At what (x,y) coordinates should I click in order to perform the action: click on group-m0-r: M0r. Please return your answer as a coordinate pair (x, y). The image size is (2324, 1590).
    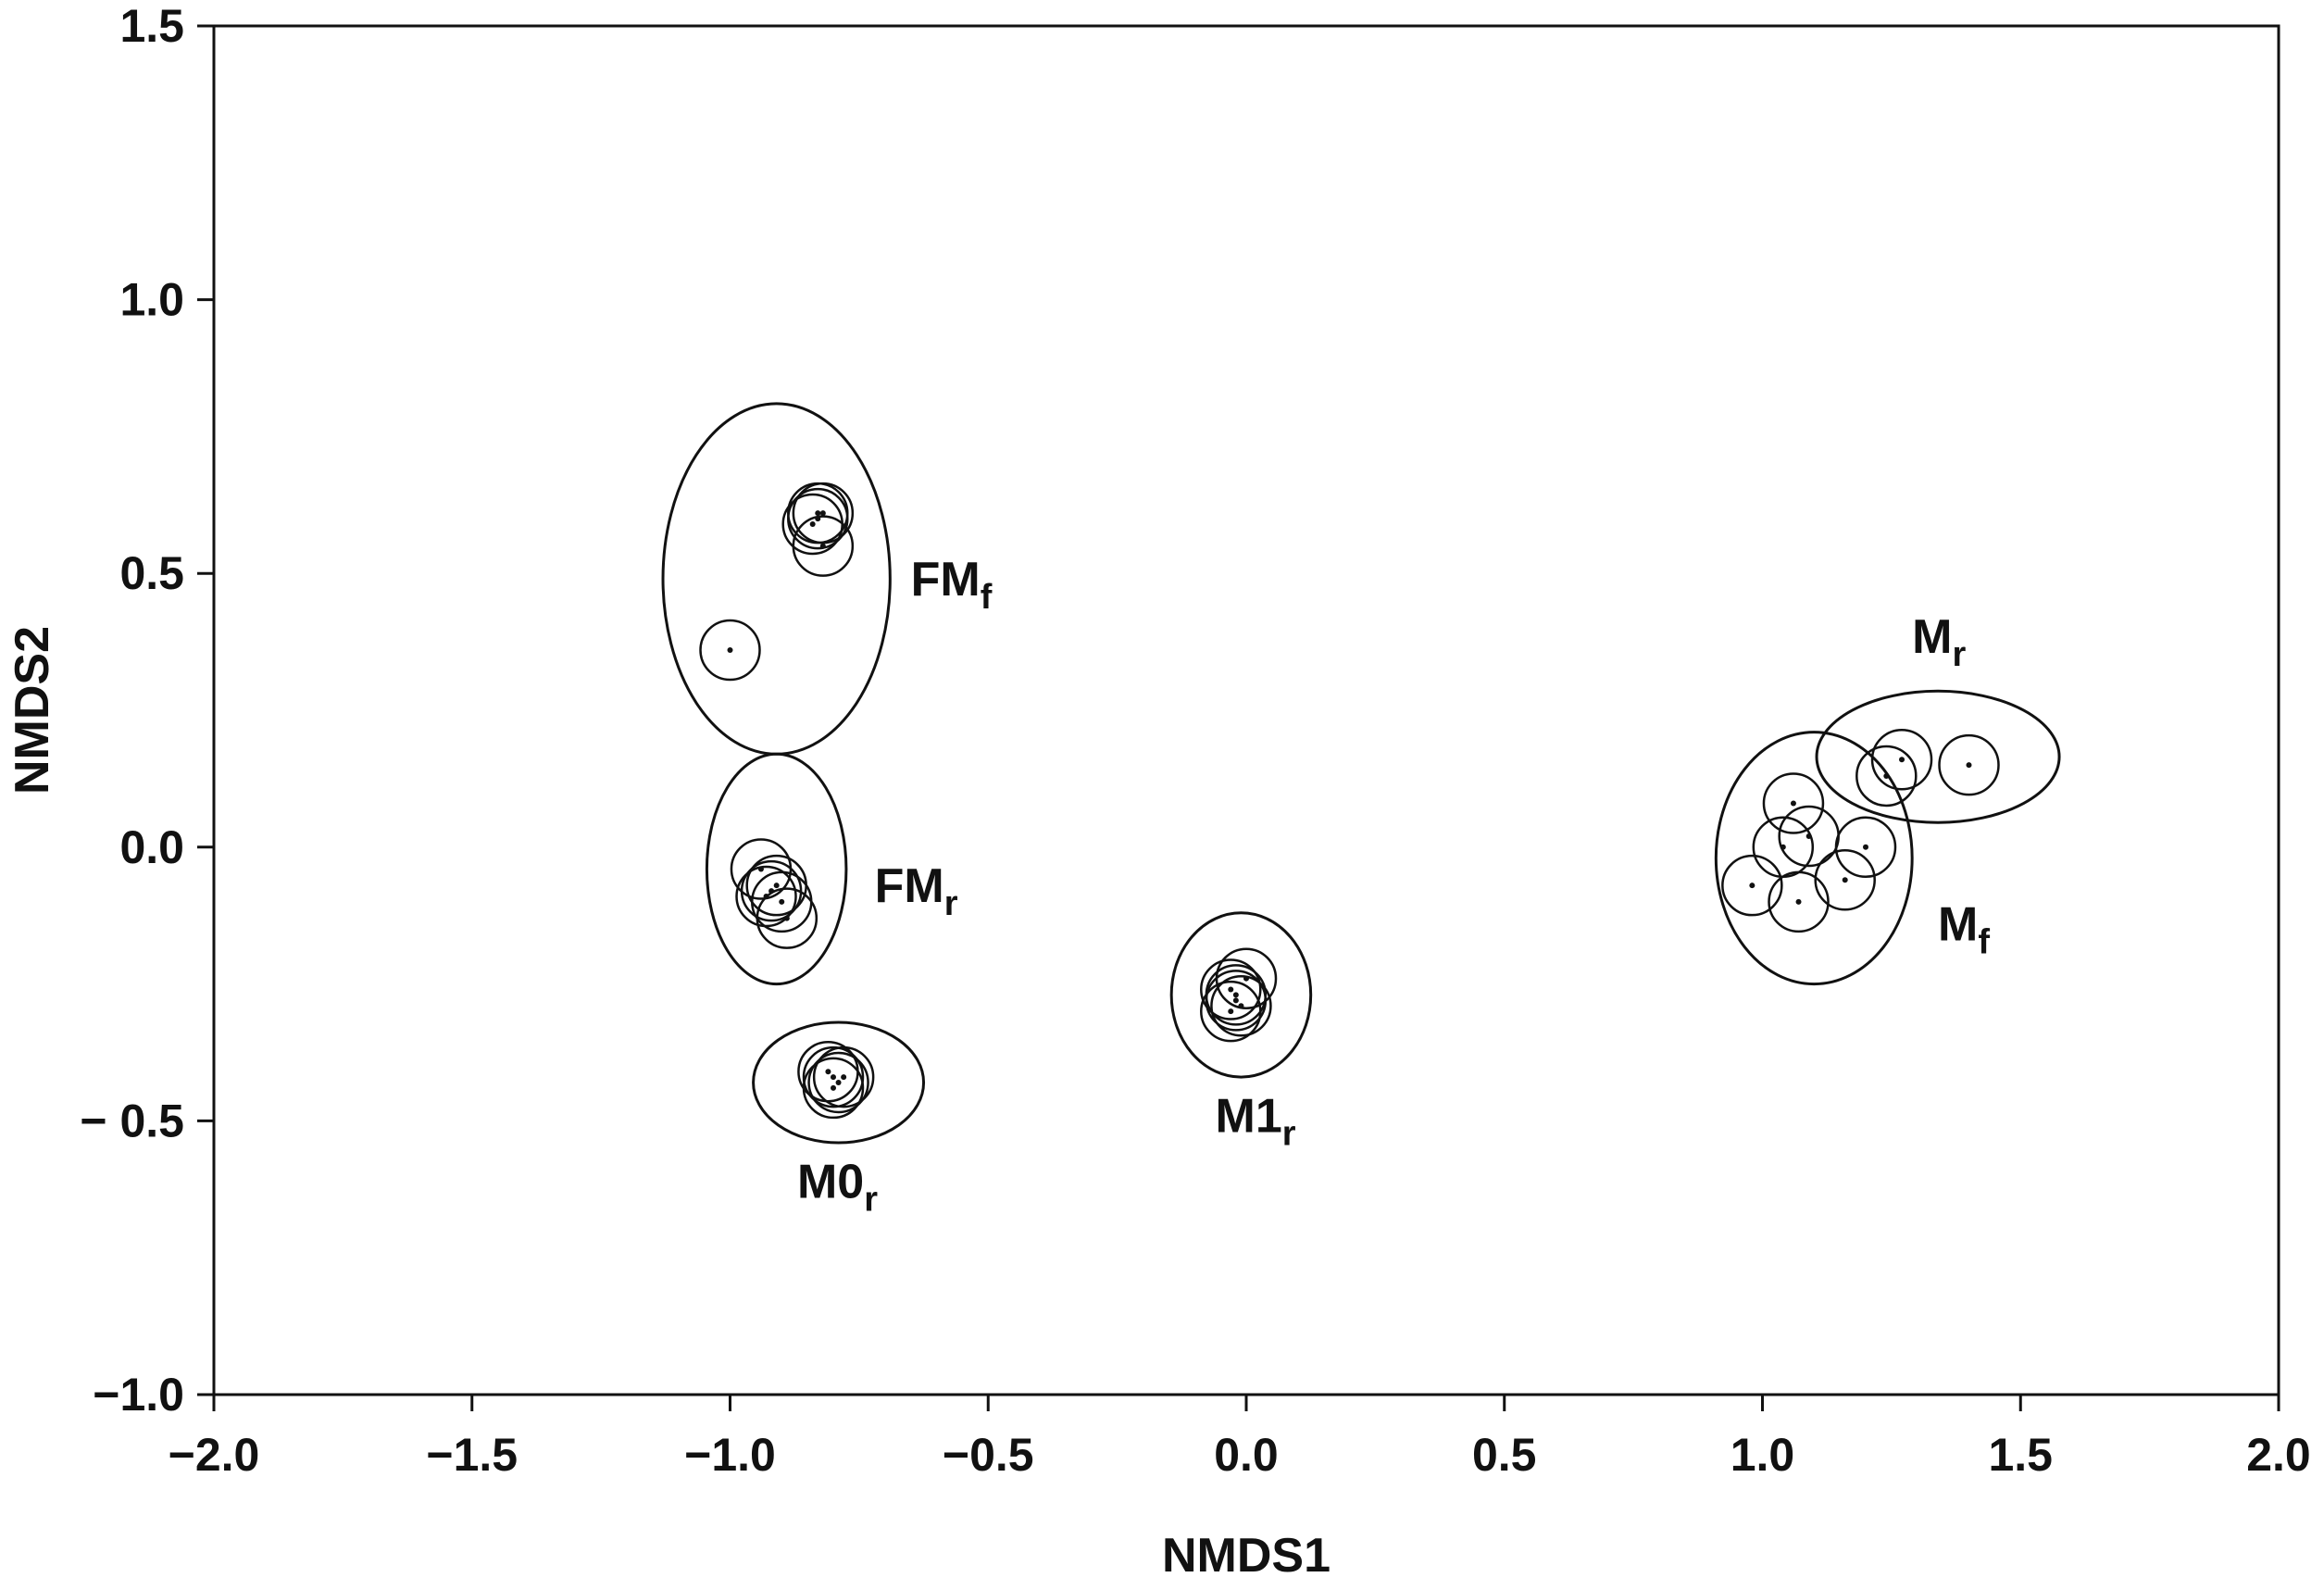
    Looking at the image, I should click on (839, 1120).